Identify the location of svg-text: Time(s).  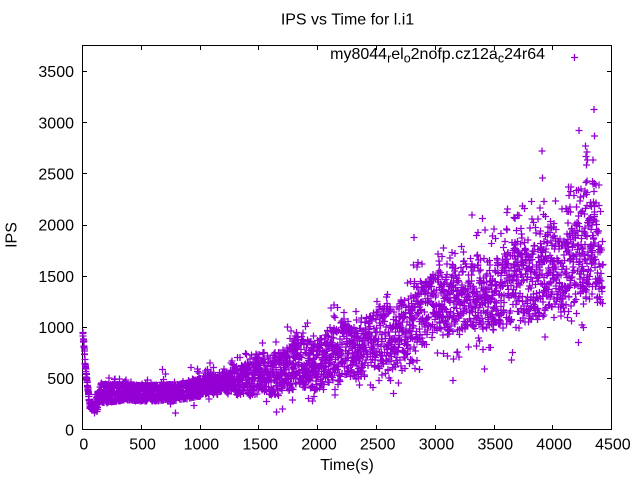
(347, 465).